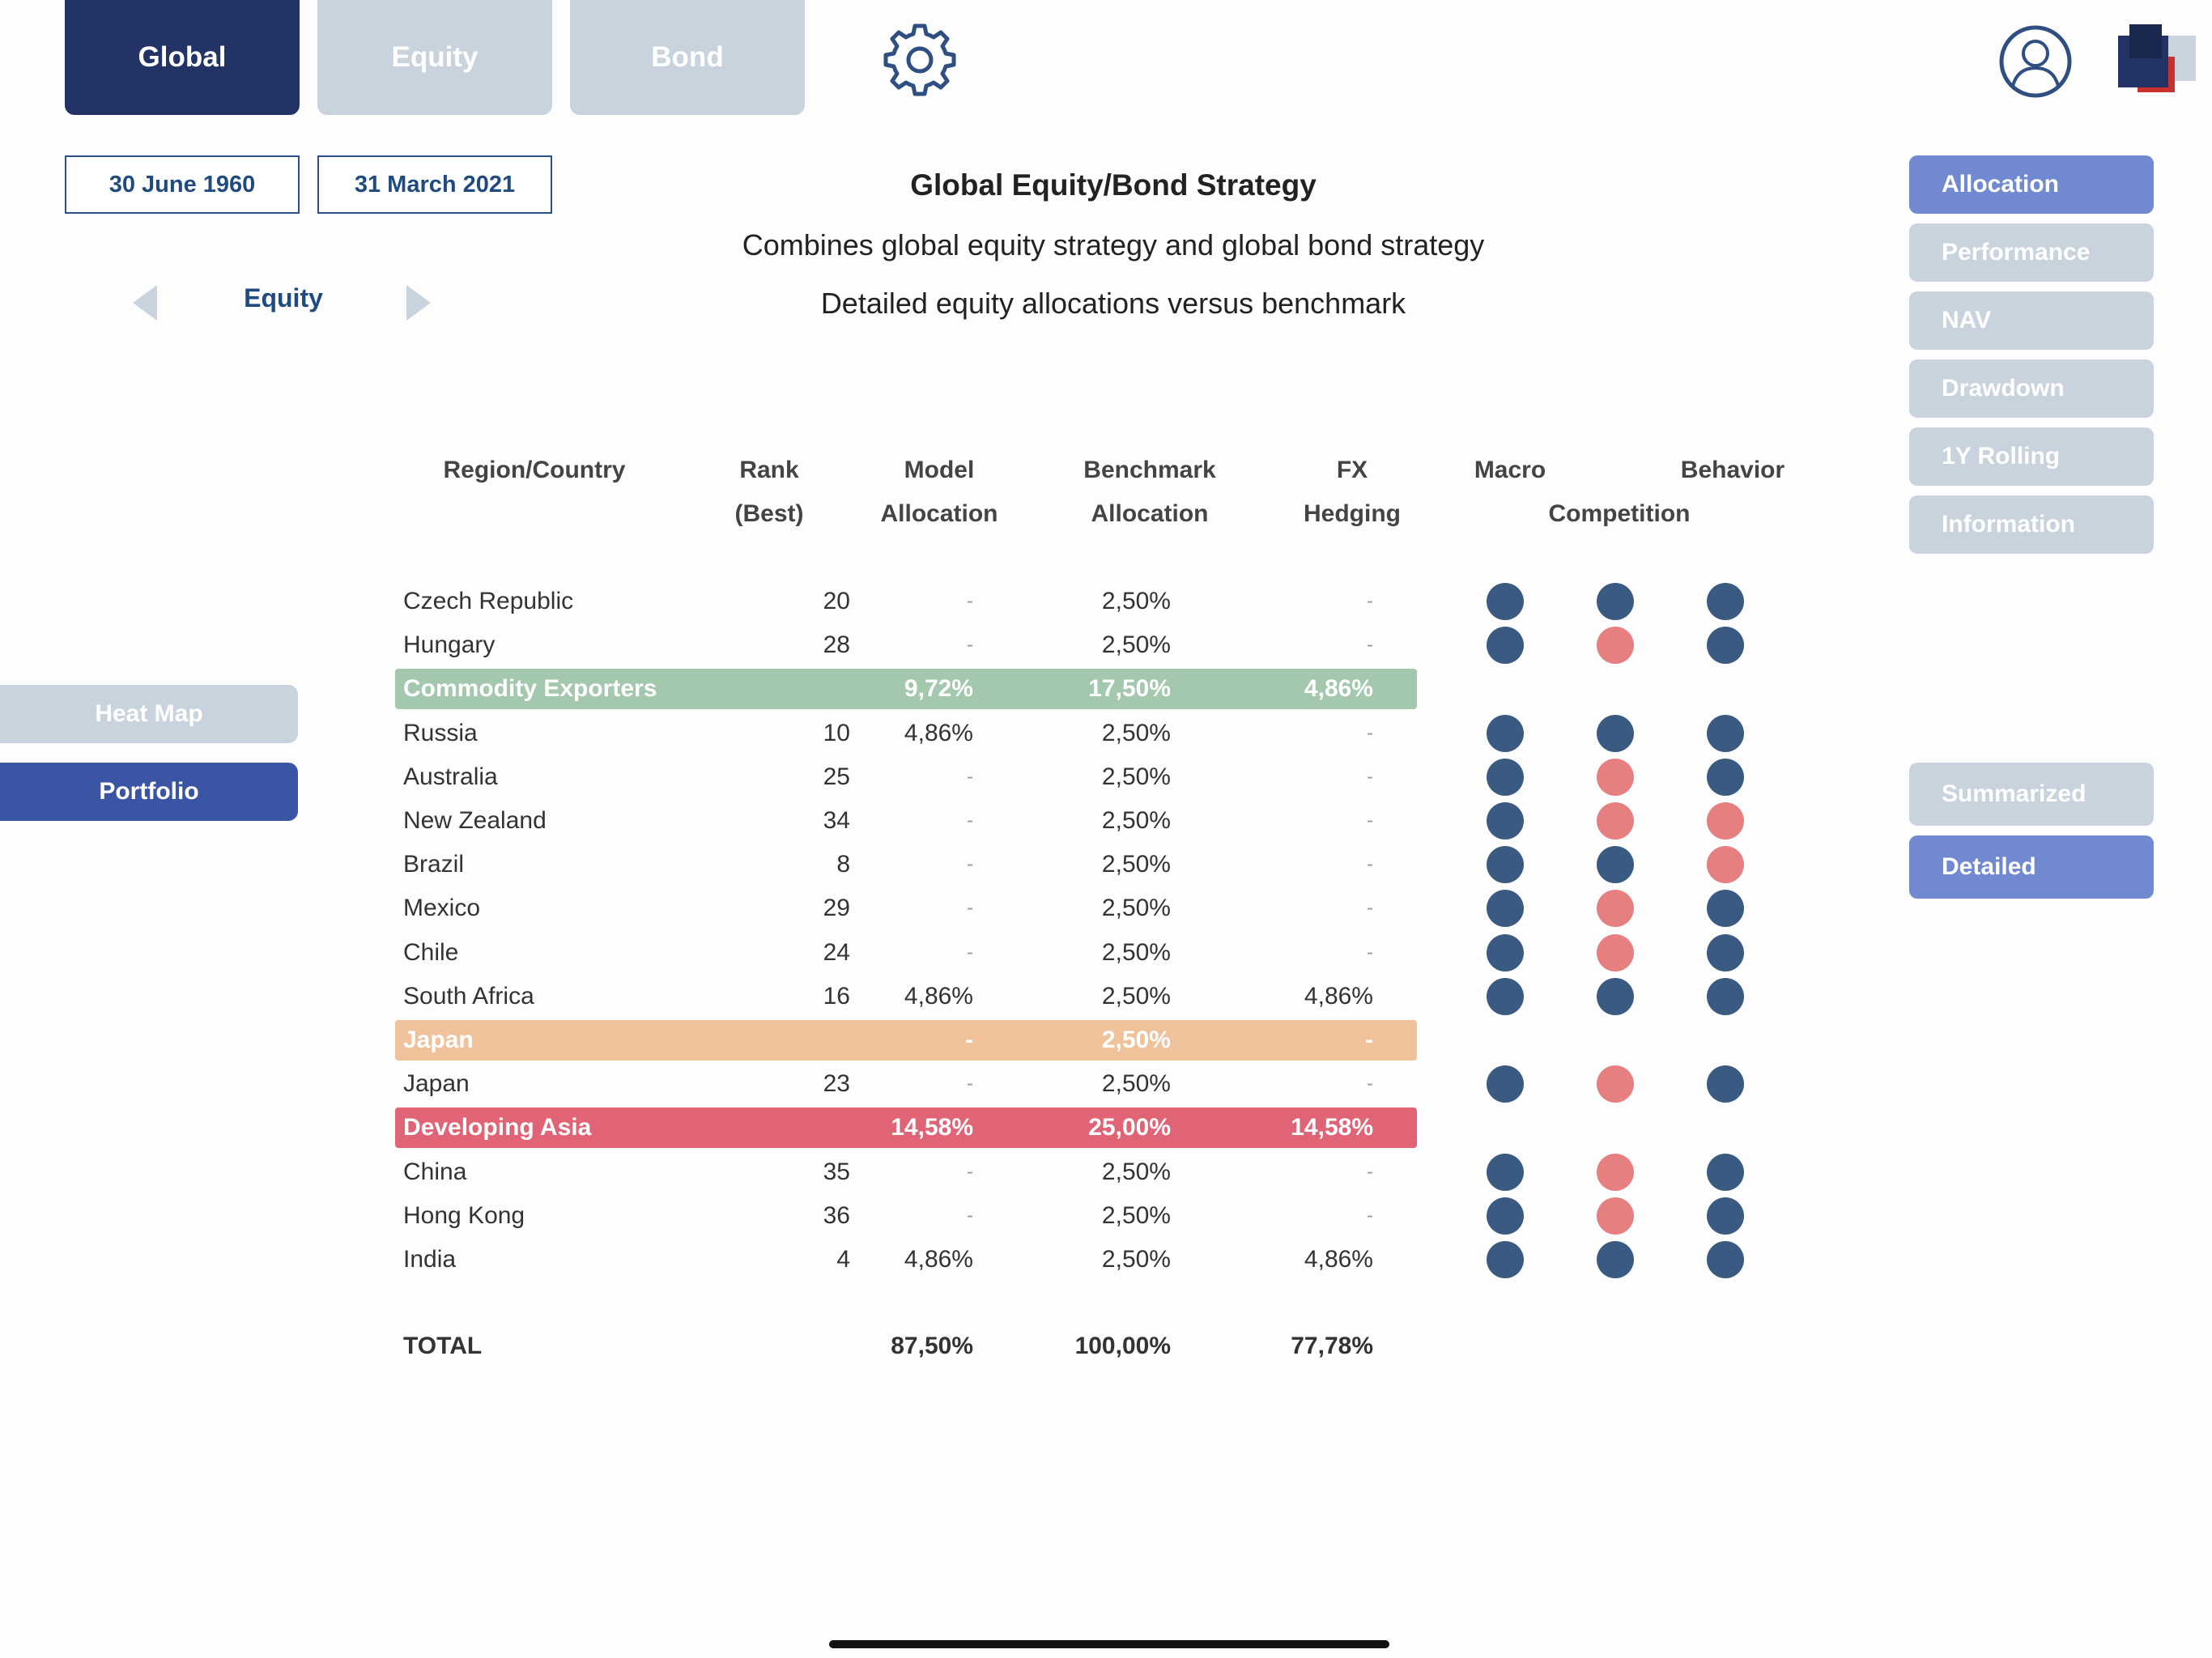  Describe the element at coordinates (2031, 867) in the screenshot. I see `detailed-button: Detailed` at that location.